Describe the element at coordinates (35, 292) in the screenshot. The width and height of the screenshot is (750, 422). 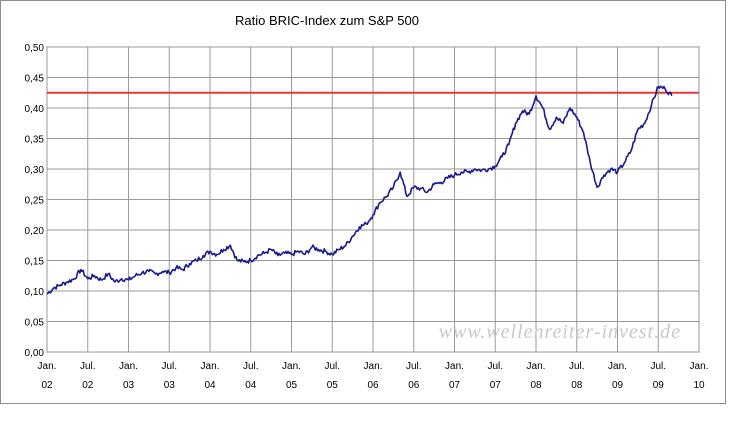
I see `y-tick-label: 0,10` at that location.